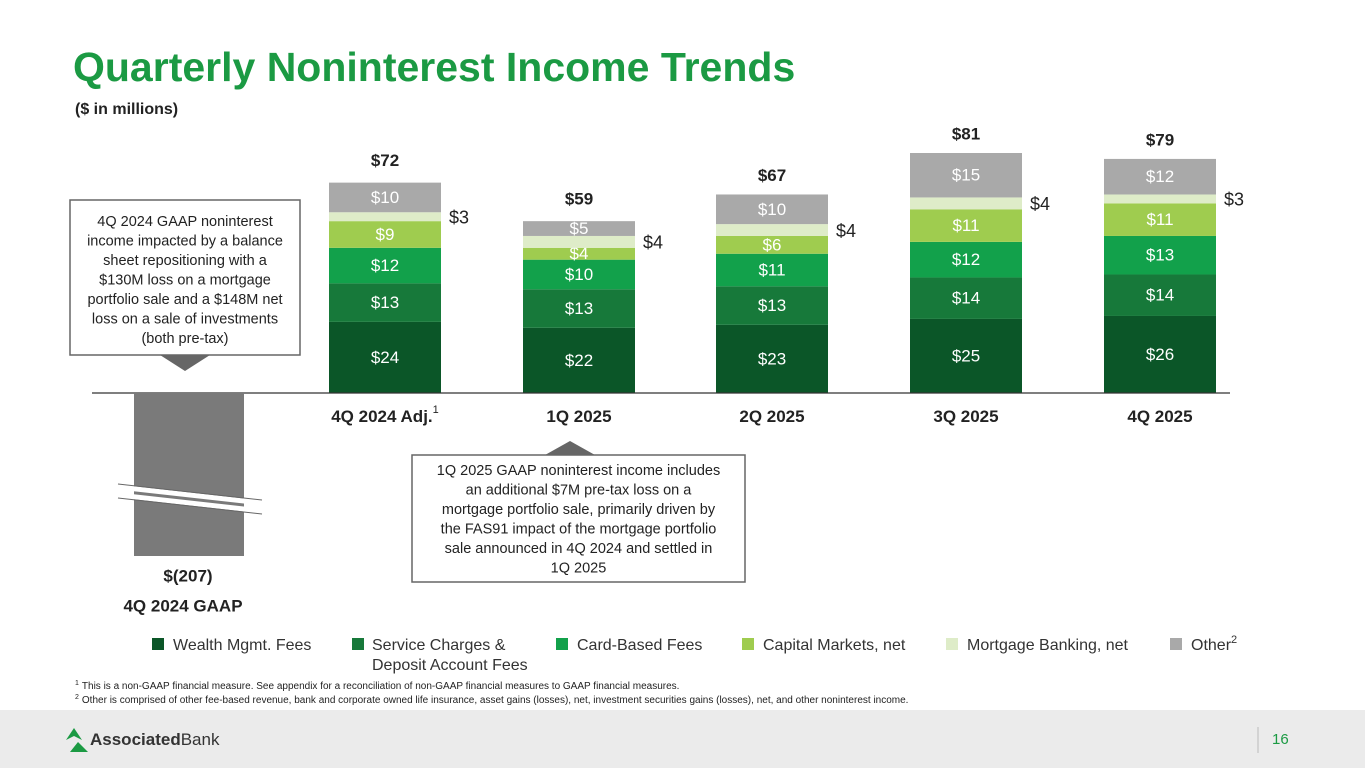 This screenshot has height=768, width=1365. I want to click on callout-line: portfolio sale and a $148M net, so click(184, 300).